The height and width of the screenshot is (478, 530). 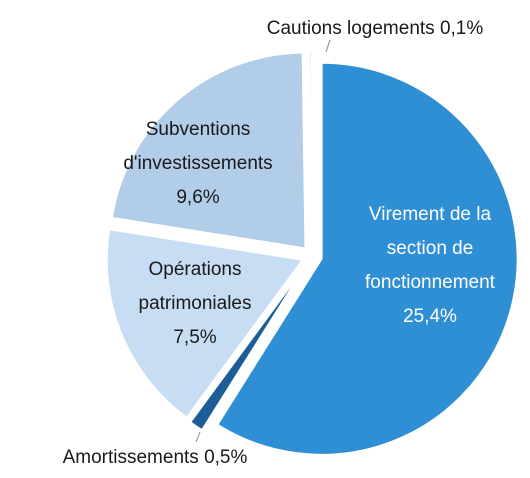 What do you see at coordinates (461, 28) in the screenshot?
I see `value-label: 0,1%` at bounding box center [461, 28].